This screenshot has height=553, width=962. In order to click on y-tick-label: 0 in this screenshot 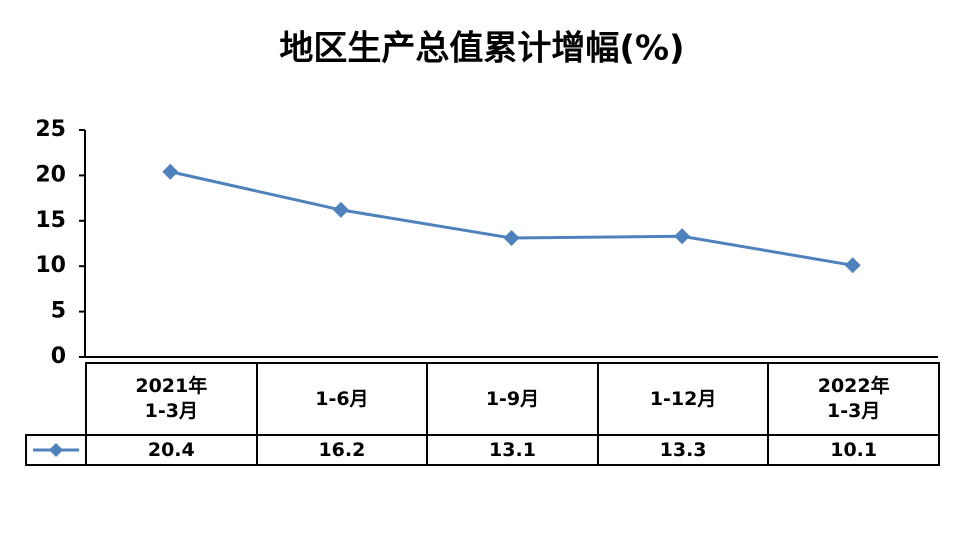, I will do `click(58, 356)`.